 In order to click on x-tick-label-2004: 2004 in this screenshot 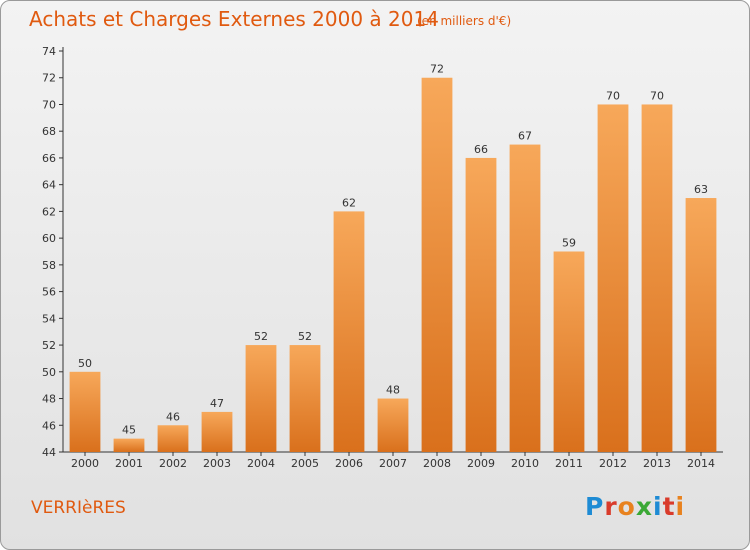, I will do `click(261, 463)`.